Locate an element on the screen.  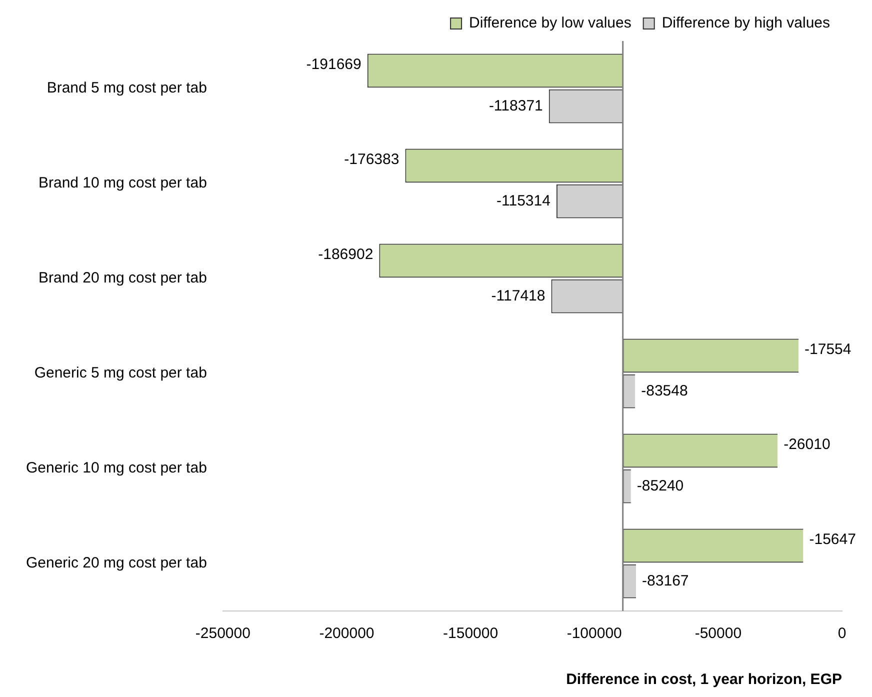
x-tick-label: -50000 is located at coordinates (718, 633).